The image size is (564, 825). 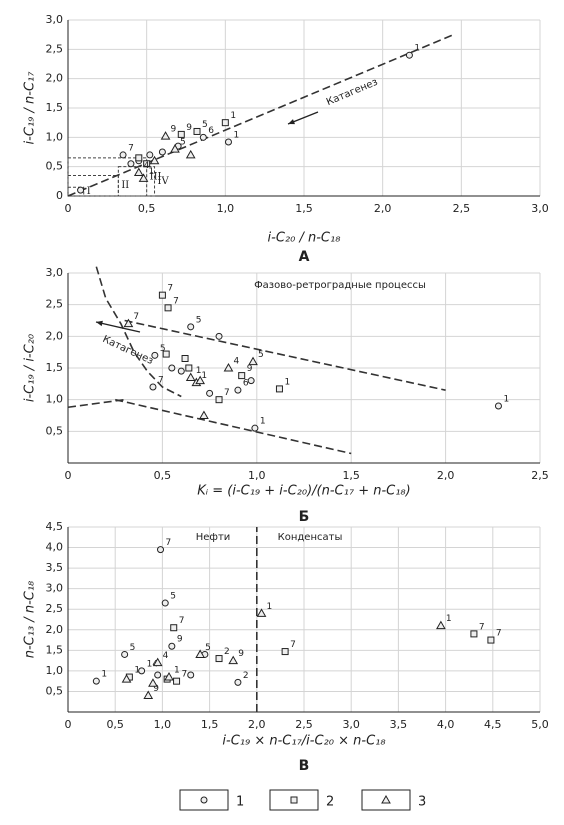 I want to click on arrow-head, so click(x=291, y=122).